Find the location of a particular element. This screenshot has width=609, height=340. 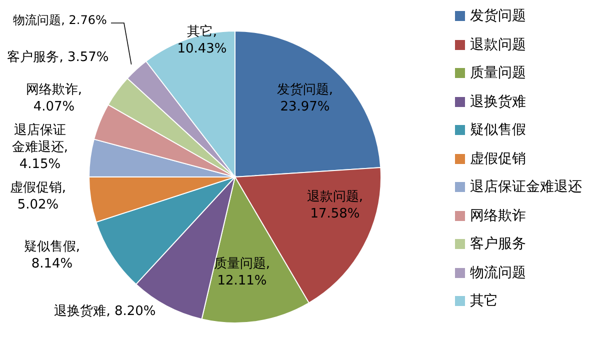

data-label: 退款问题, 17.58% is located at coordinates (335, 205).